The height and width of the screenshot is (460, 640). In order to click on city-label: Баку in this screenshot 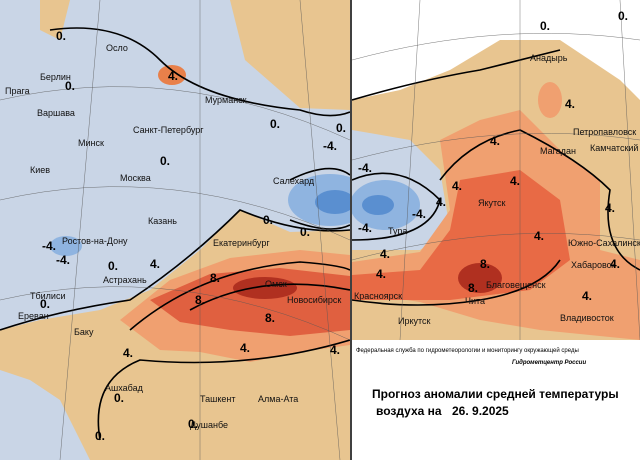, I will do `click(84, 332)`.